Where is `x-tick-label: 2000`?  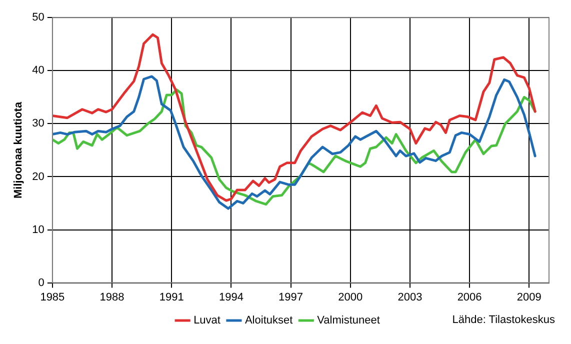
x-tick-label: 2000 is located at coordinates (350, 297).